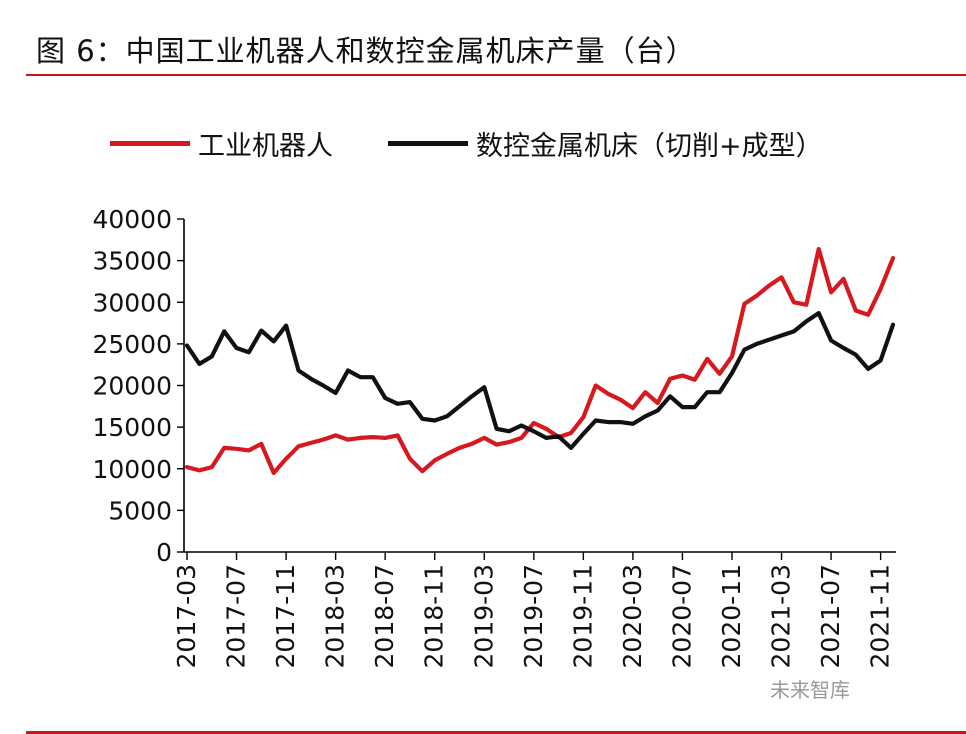 Image resolution: width=966 pixels, height=734 pixels. What do you see at coordinates (132, 219) in the screenshot?
I see `y-tick-label: 40000` at bounding box center [132, 219].